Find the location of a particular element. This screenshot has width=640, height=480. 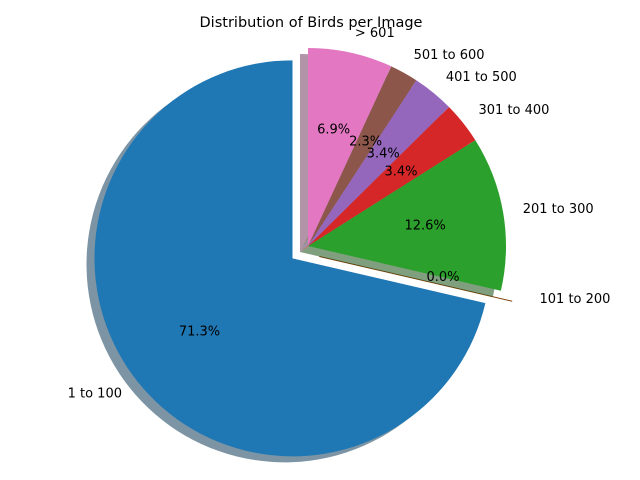

category-label-1-to-100: 1 to 100 is located at coordinates (95, 393).